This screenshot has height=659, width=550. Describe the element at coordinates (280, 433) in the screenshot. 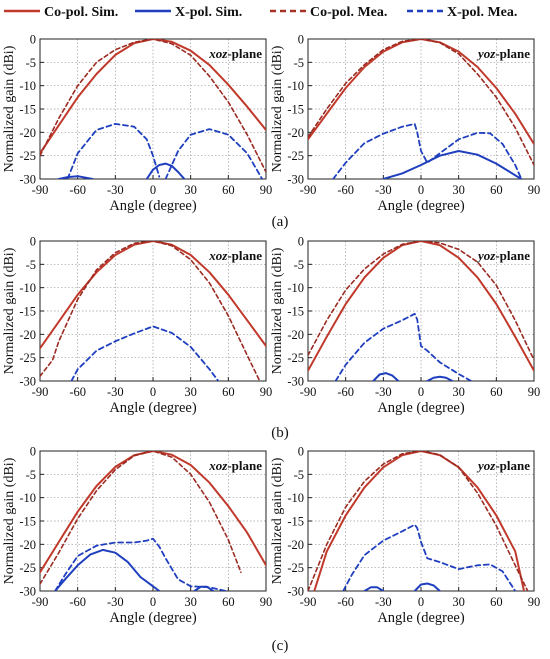

I see `row-label-b: (b)` at that location.